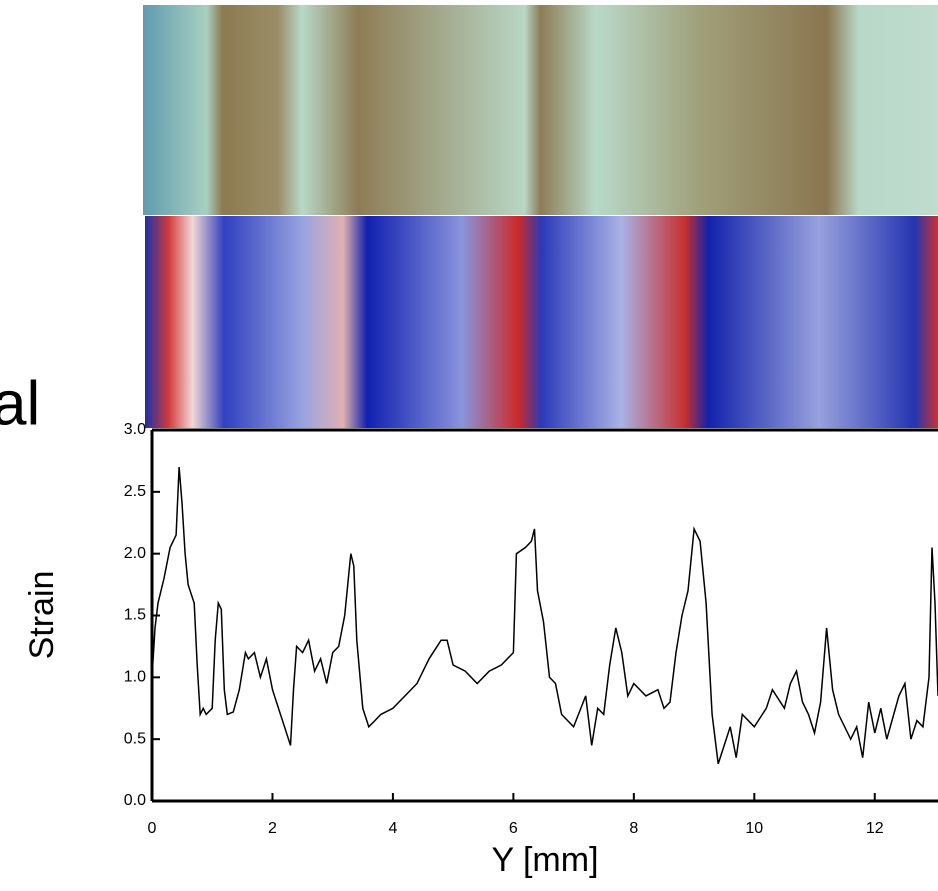 The height and width of the screenshot is (891, 938). Describe the element at coordinates (135, 615) in the screenshot. I see `y-tick-label: 1.5` at that location.